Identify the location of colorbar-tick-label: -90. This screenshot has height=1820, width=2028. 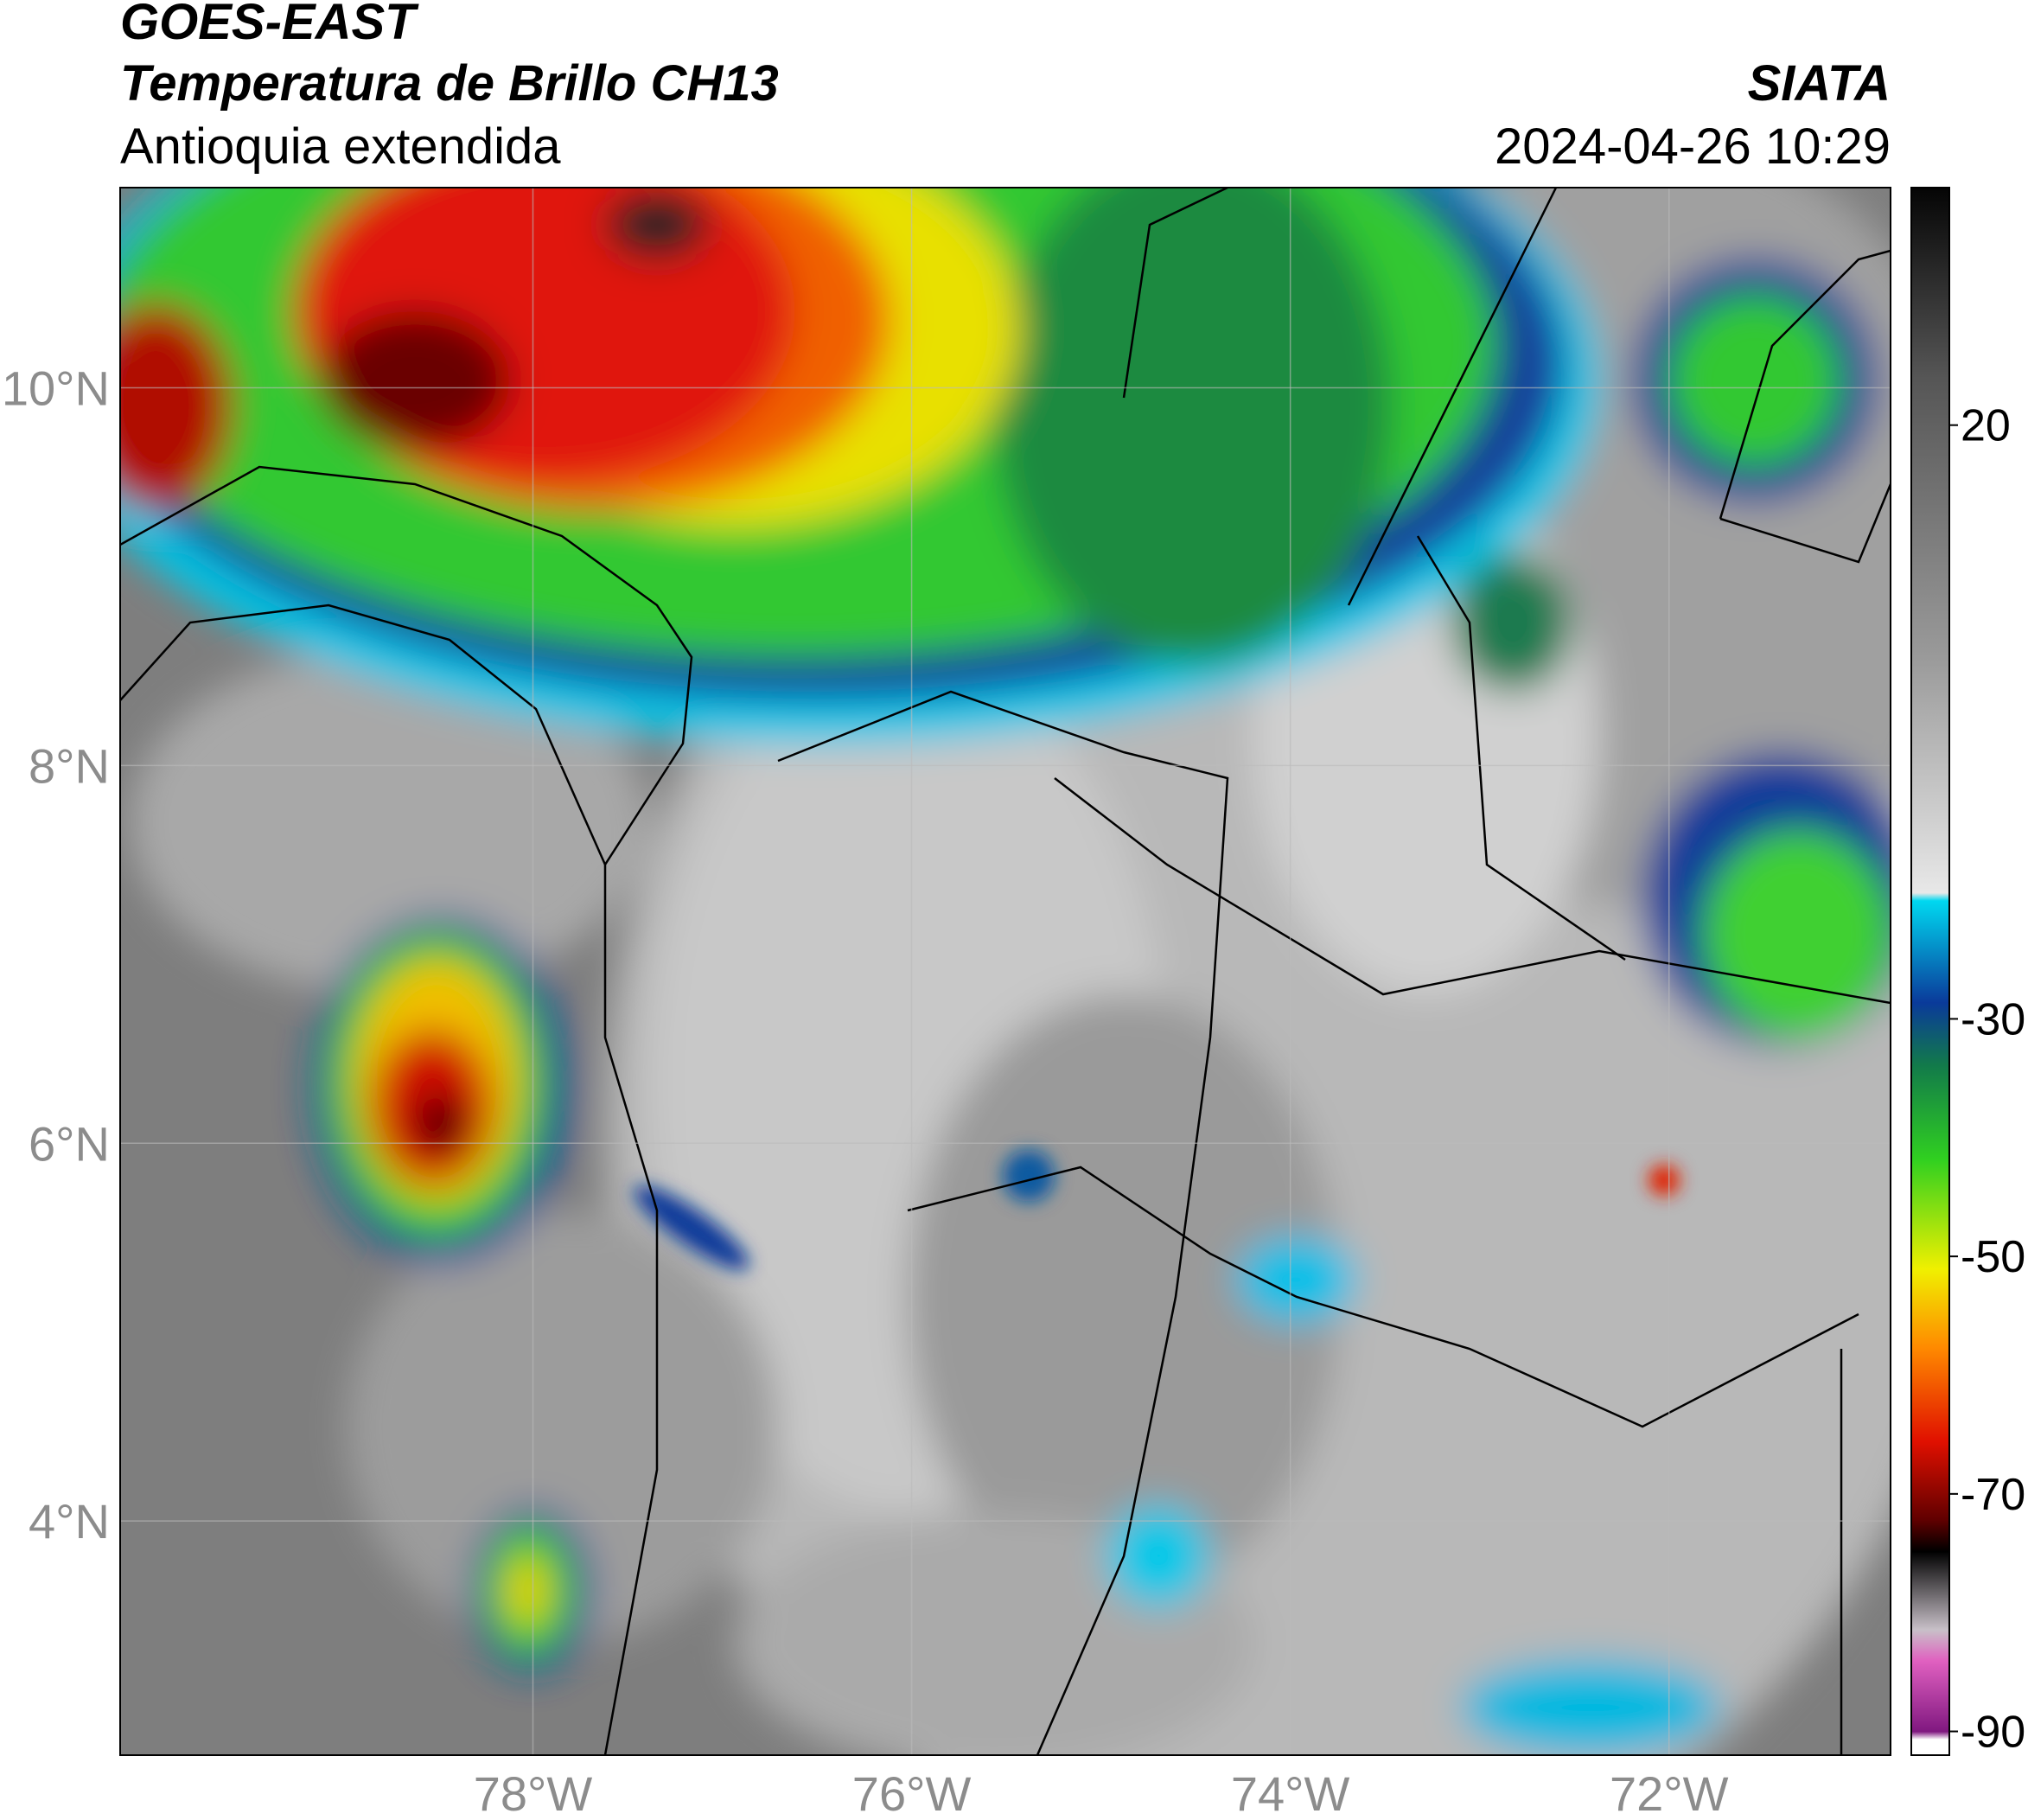
(1993, 1733).